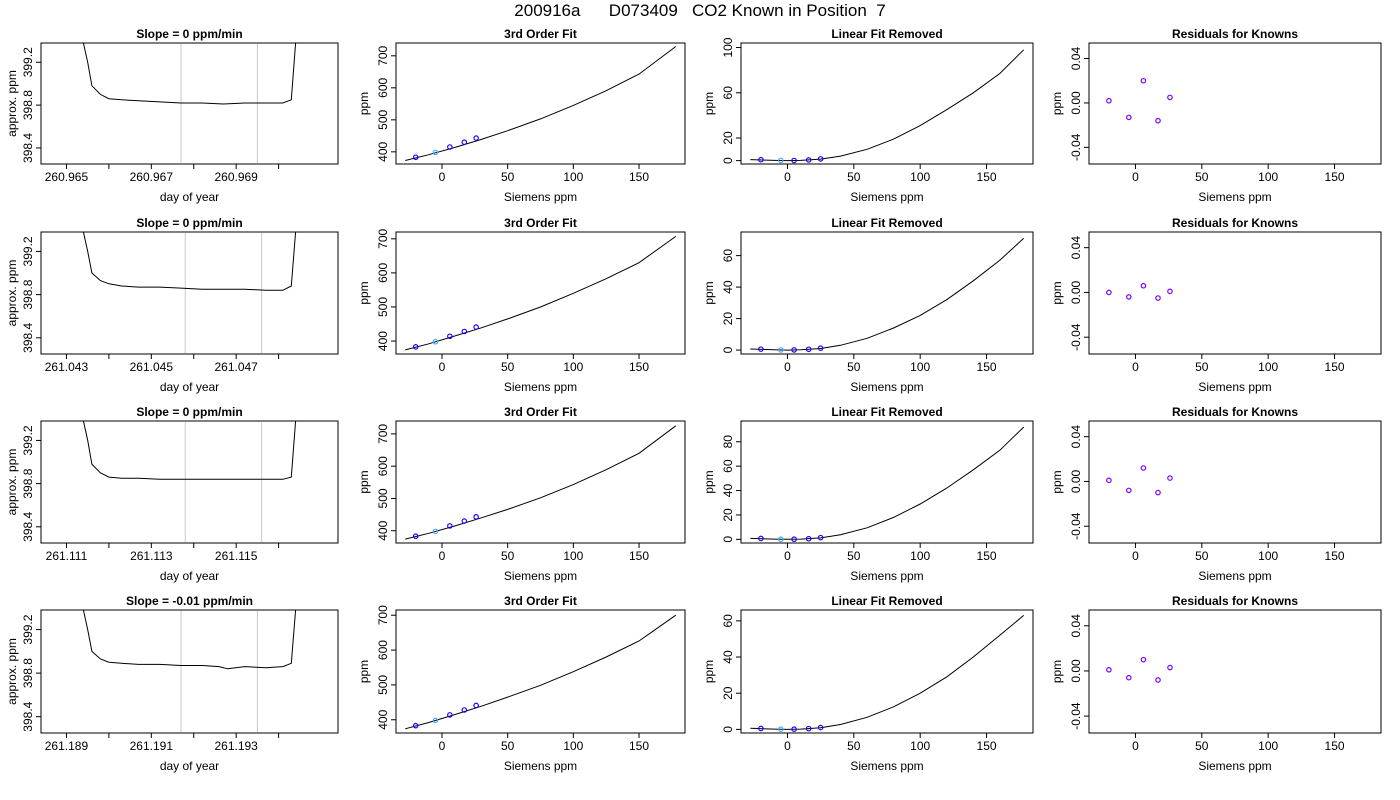 This screenshot has height=800, width=1400. I want to click on y-tick-label: 0.00, so click(1076, 481).